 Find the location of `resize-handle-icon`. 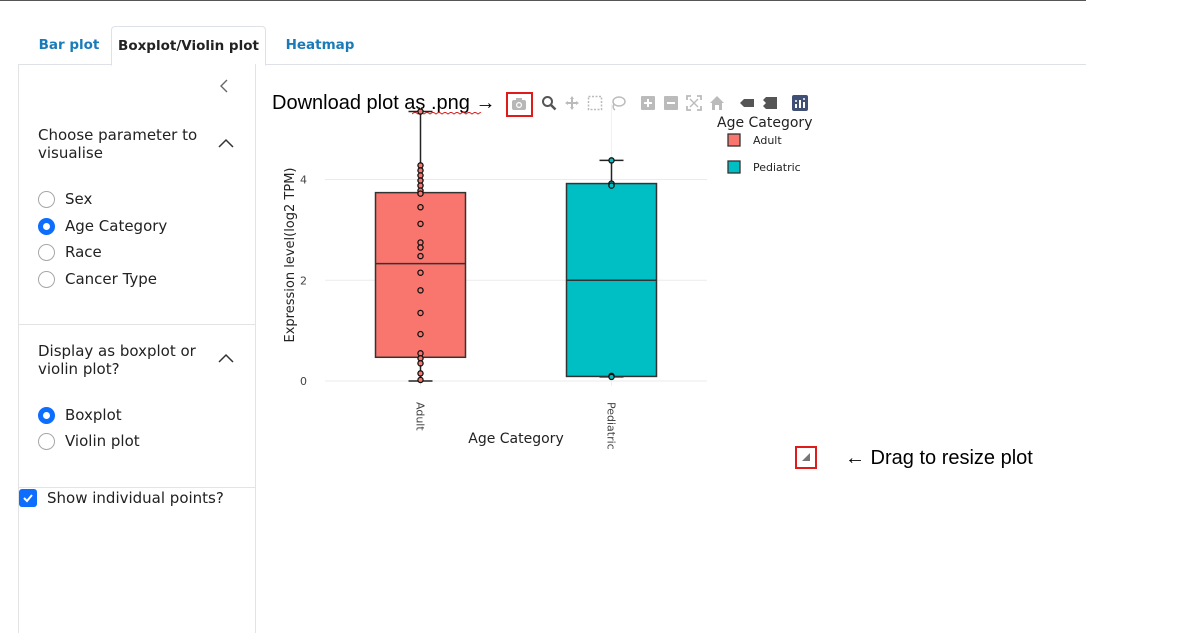

resize-handle-icon is located at coordinates (806, 457).